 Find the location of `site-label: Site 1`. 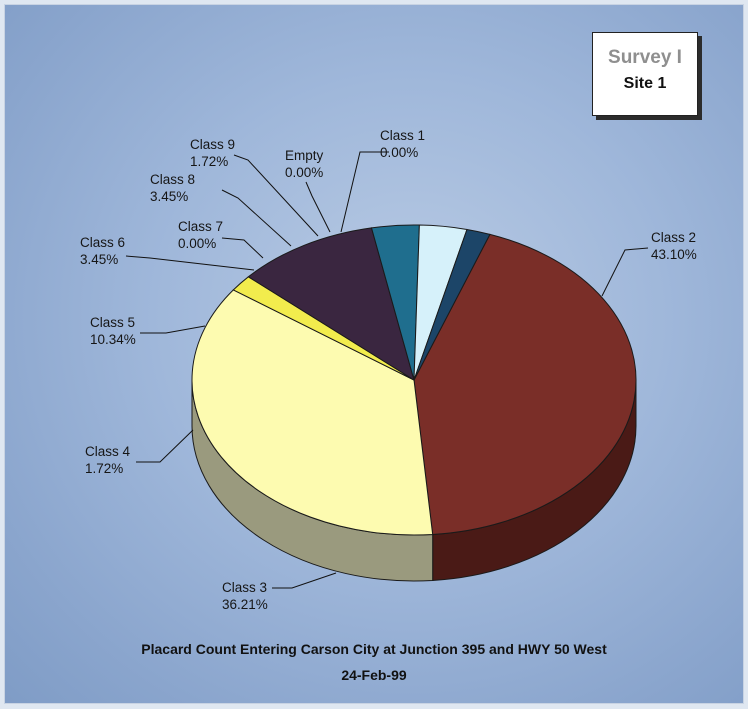

site-label: Site 1 is located at coordinates (645, 83).